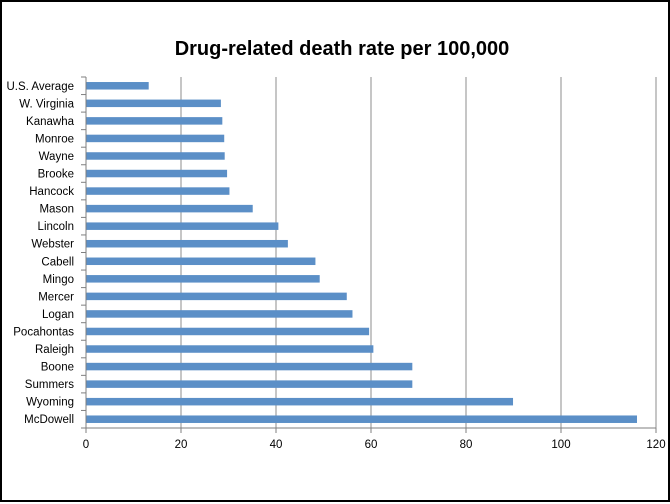  What do you see at coordinates (560, 445) in the screenshot?
I see `x-tick-label: 100` at bounding box center [560, 445].